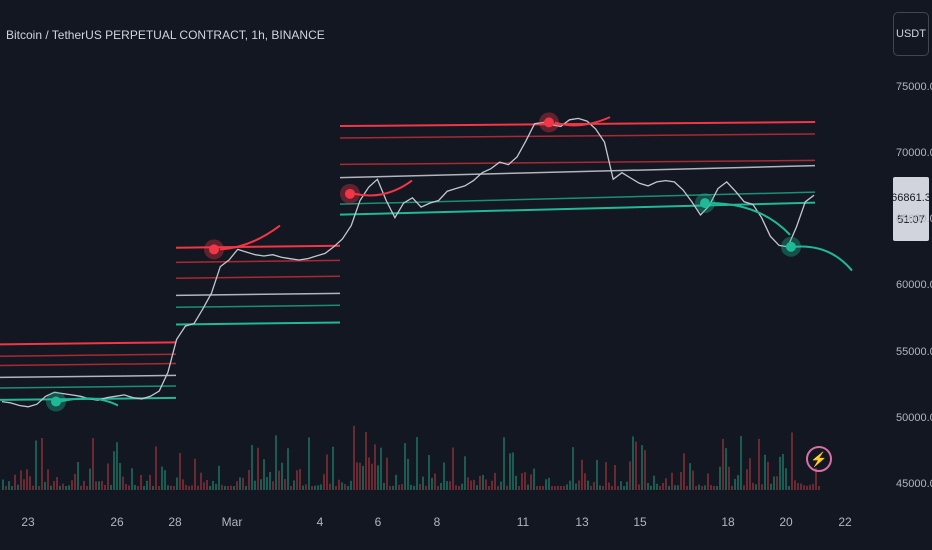 The height and width of the screenshot is (550, 932). What do you see at coordinates (819, 459) in the screenshot?
I see `lightning-icon: ⚡` at bounding box center [819, 459].